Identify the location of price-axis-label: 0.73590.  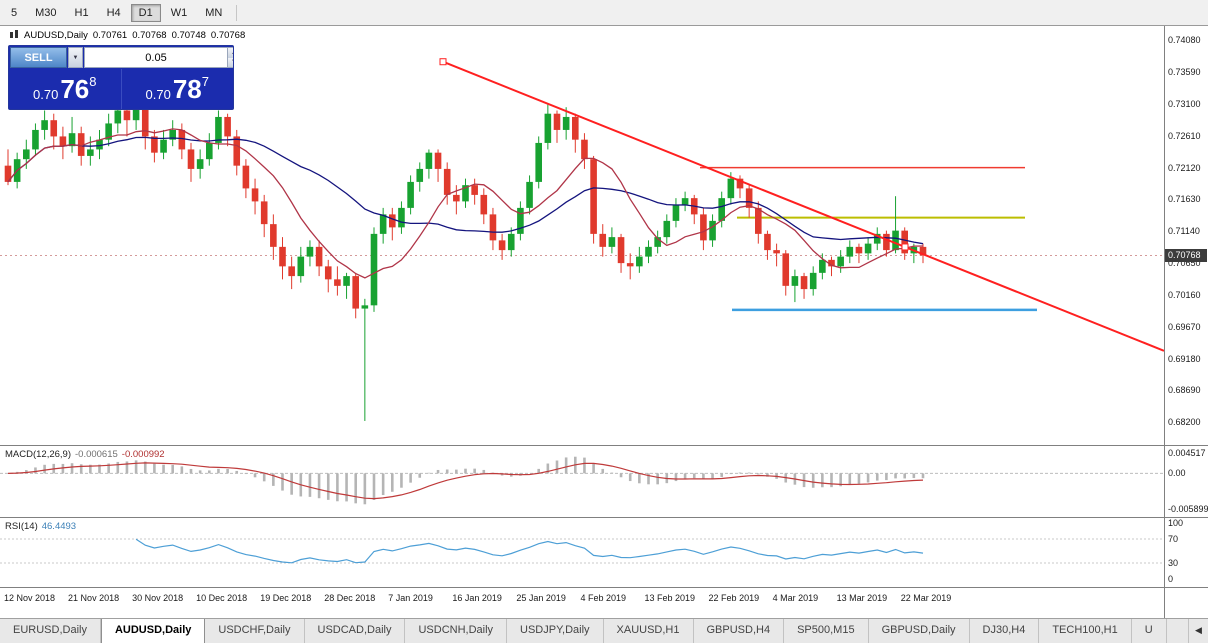
(1184, 72).